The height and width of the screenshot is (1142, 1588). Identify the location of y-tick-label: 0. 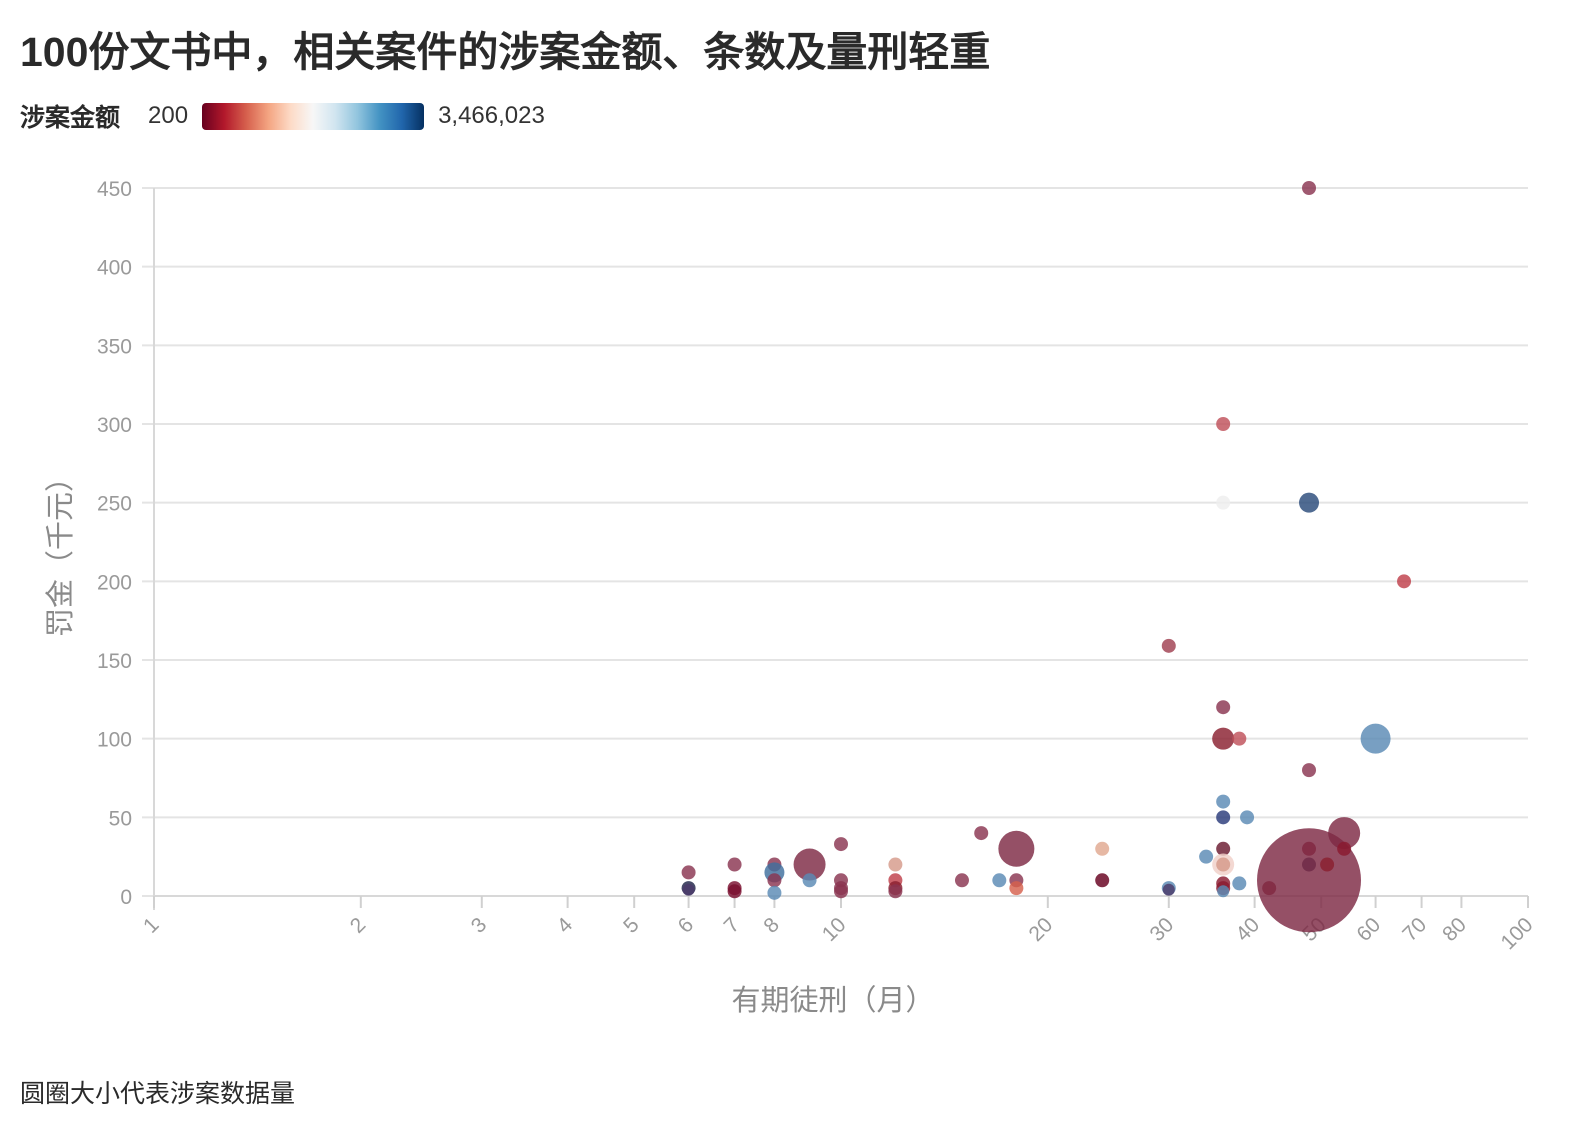
(126, 897).